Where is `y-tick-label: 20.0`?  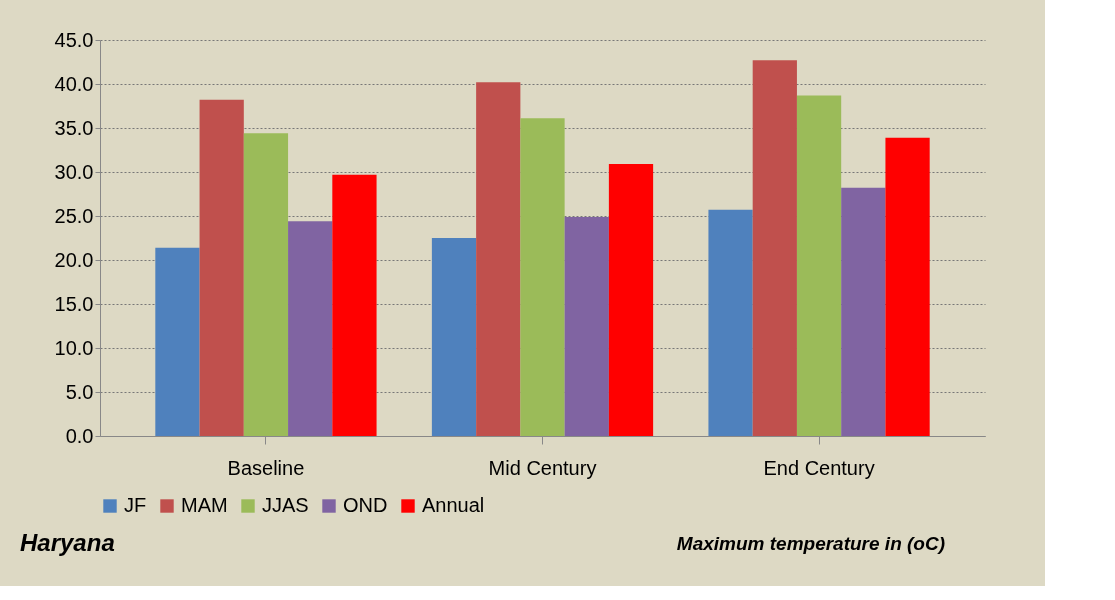 y-tick-label: 20.0 is located at coordinates (74, 259).